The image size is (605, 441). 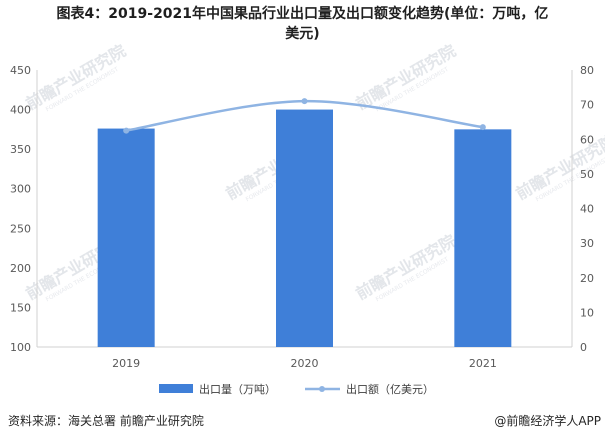 What do you see at coordinates (20, 149) in the screenshot?
I see `y-left-tick-label: 350` at bounding box center [20, 149].